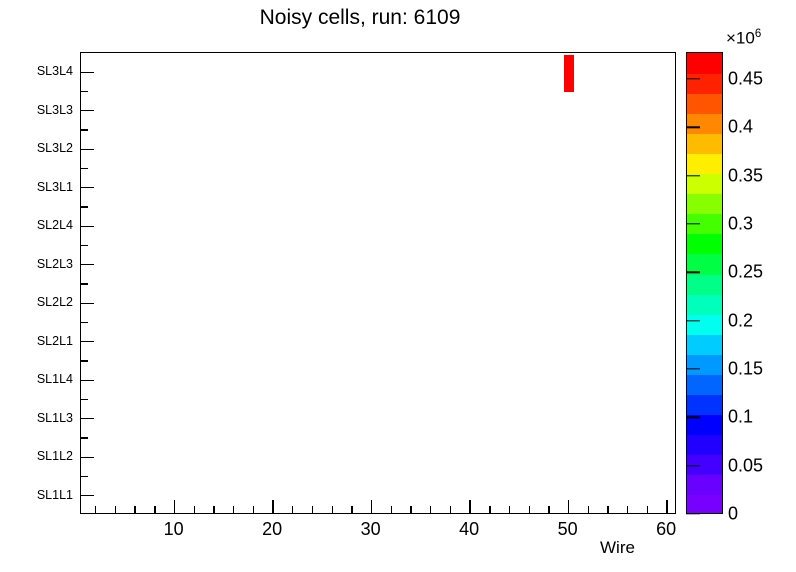 The width and height of the screenshot is (796, 572). I want to click on y-axis-label-sl2l1: SL2L1, so click(54, 340).